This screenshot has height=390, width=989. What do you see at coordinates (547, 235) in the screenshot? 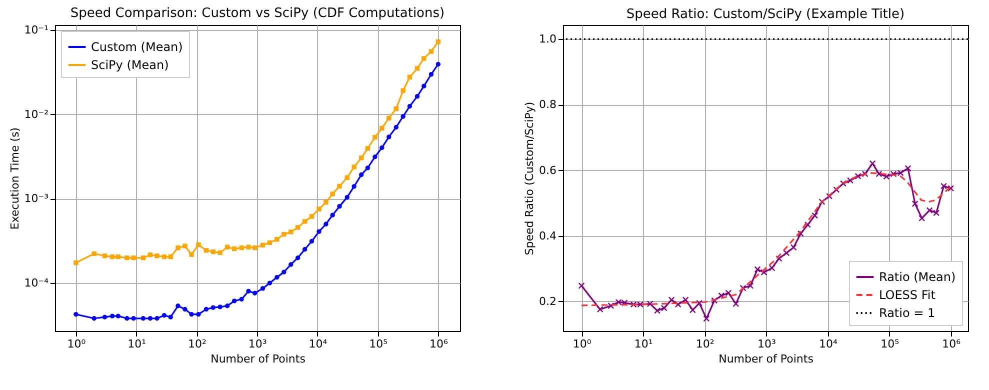
I see `y-tick-label: 0.4` at bounding box center [547, 235].